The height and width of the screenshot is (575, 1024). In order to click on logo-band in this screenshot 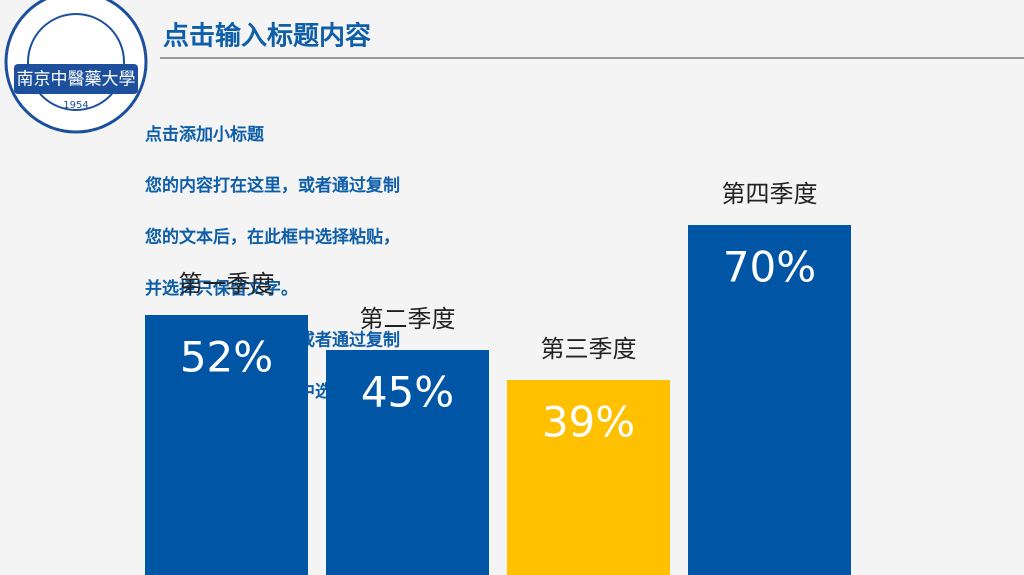, I will do `click(76, 79)`.